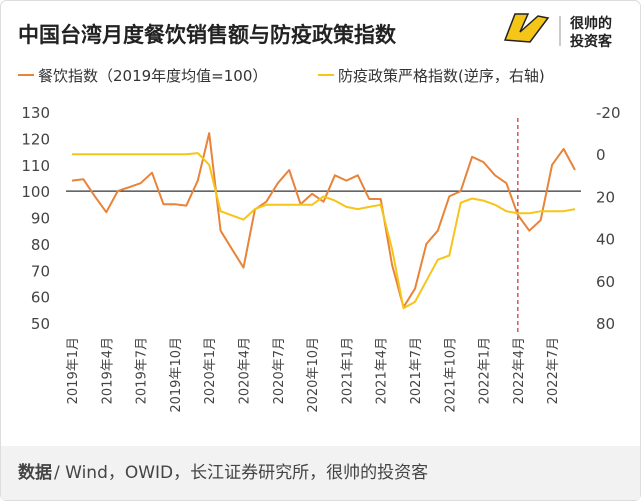 The height and width of the screenshot is (501, 641). Describe the element at coordinates (244, 370) in the screenshot. I see `x-tick-label: 2020年4月` at that location.